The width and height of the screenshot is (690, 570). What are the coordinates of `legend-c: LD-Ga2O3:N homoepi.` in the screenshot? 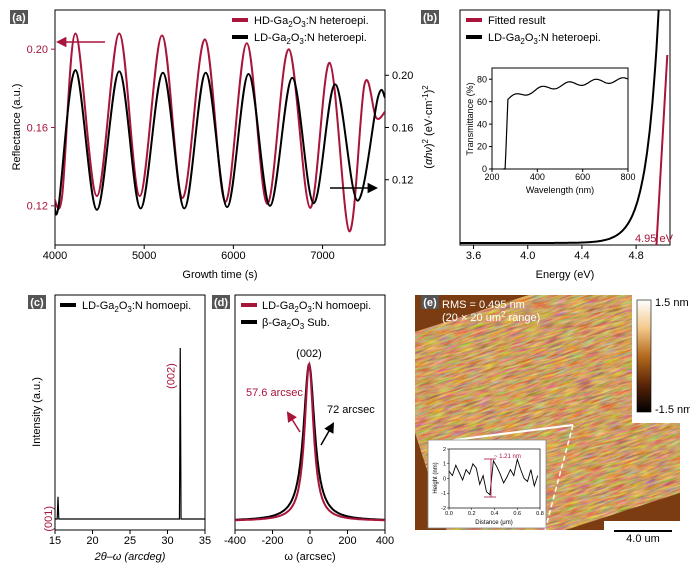 It's located at (125, 307).